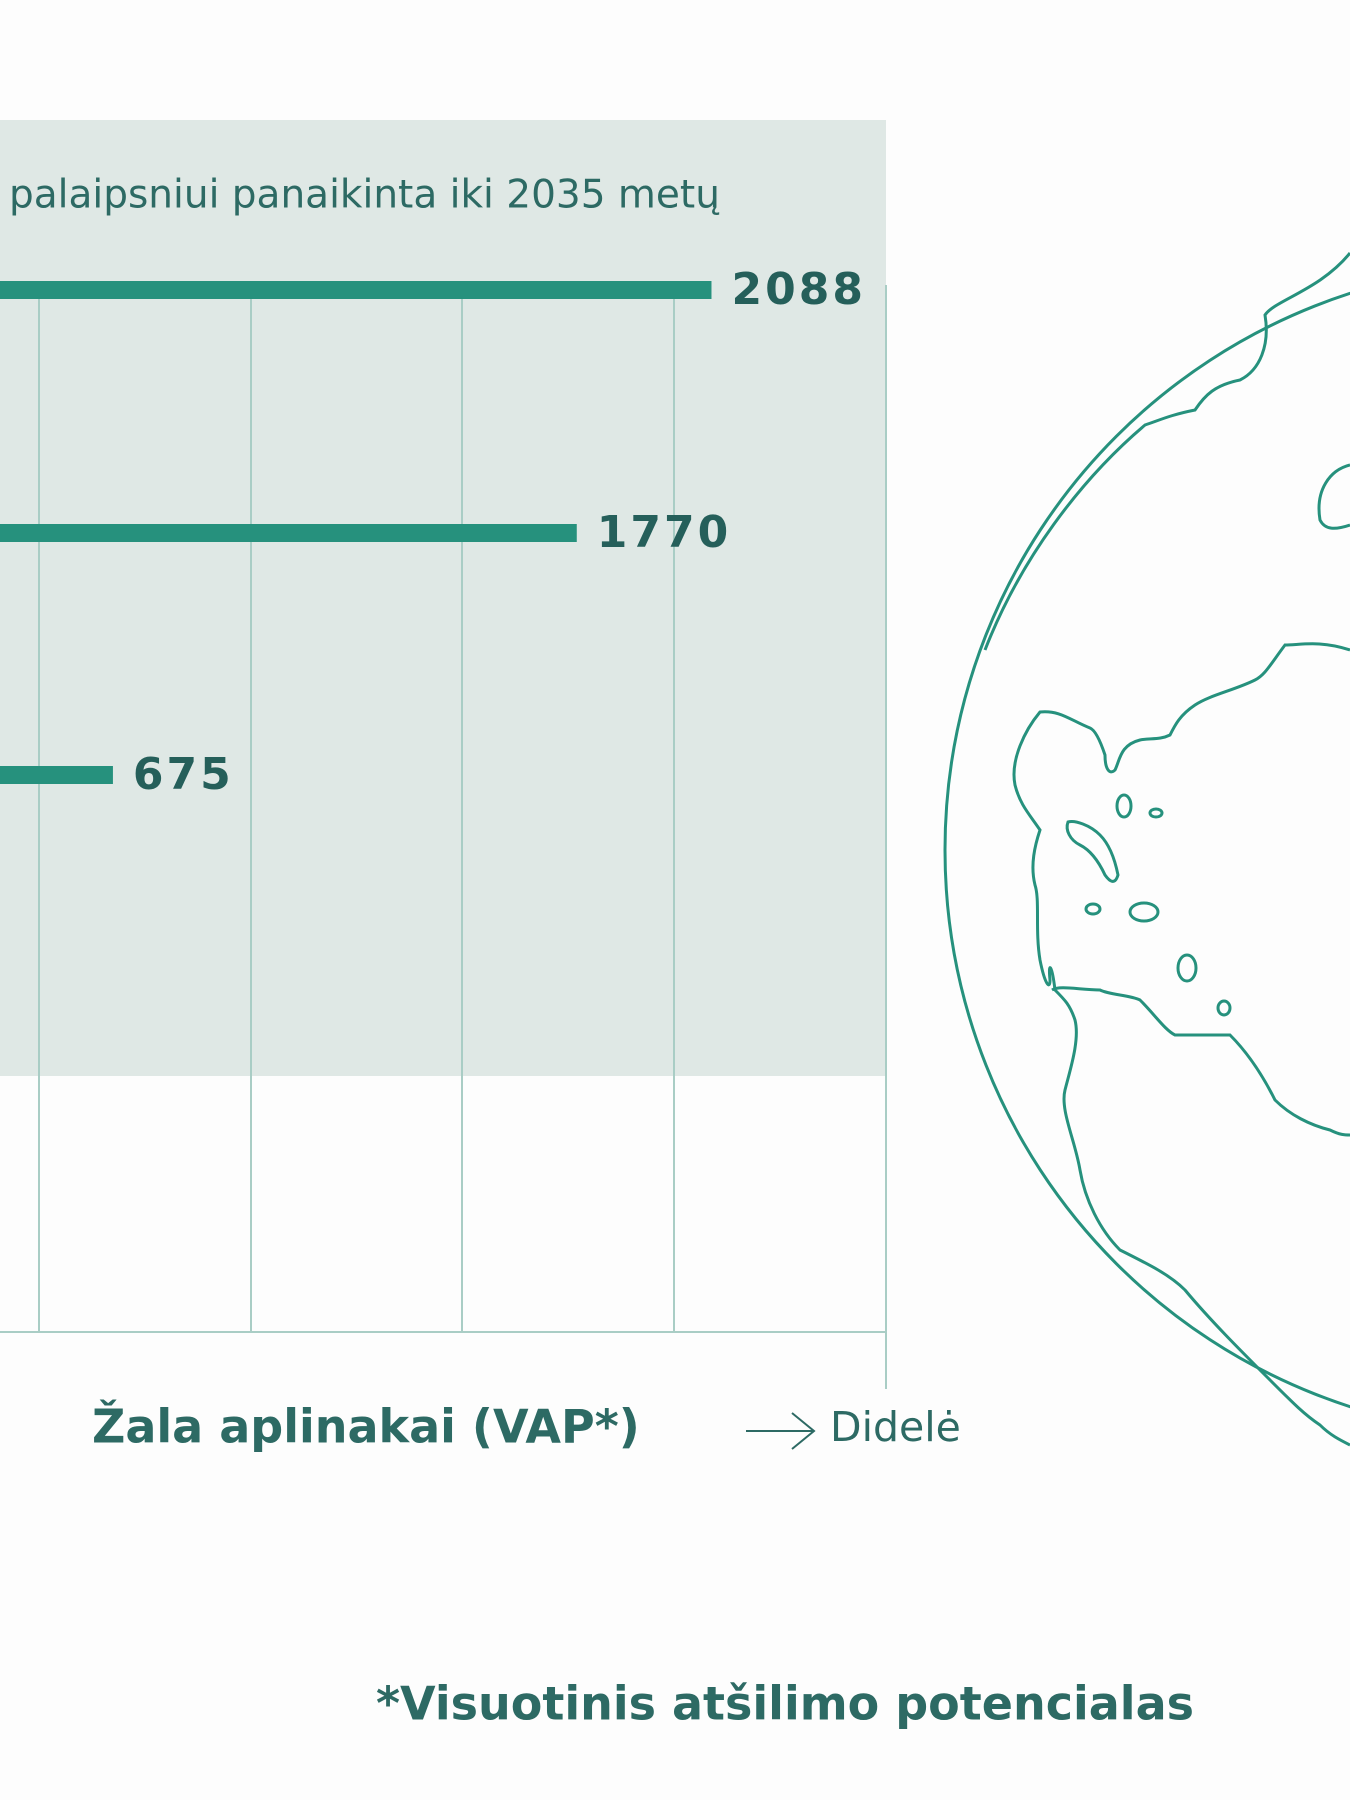 The image size is (1350, 1800). I want to click on footnote: *Visuotinis atšilimo potencialas, so click(785, 1704).